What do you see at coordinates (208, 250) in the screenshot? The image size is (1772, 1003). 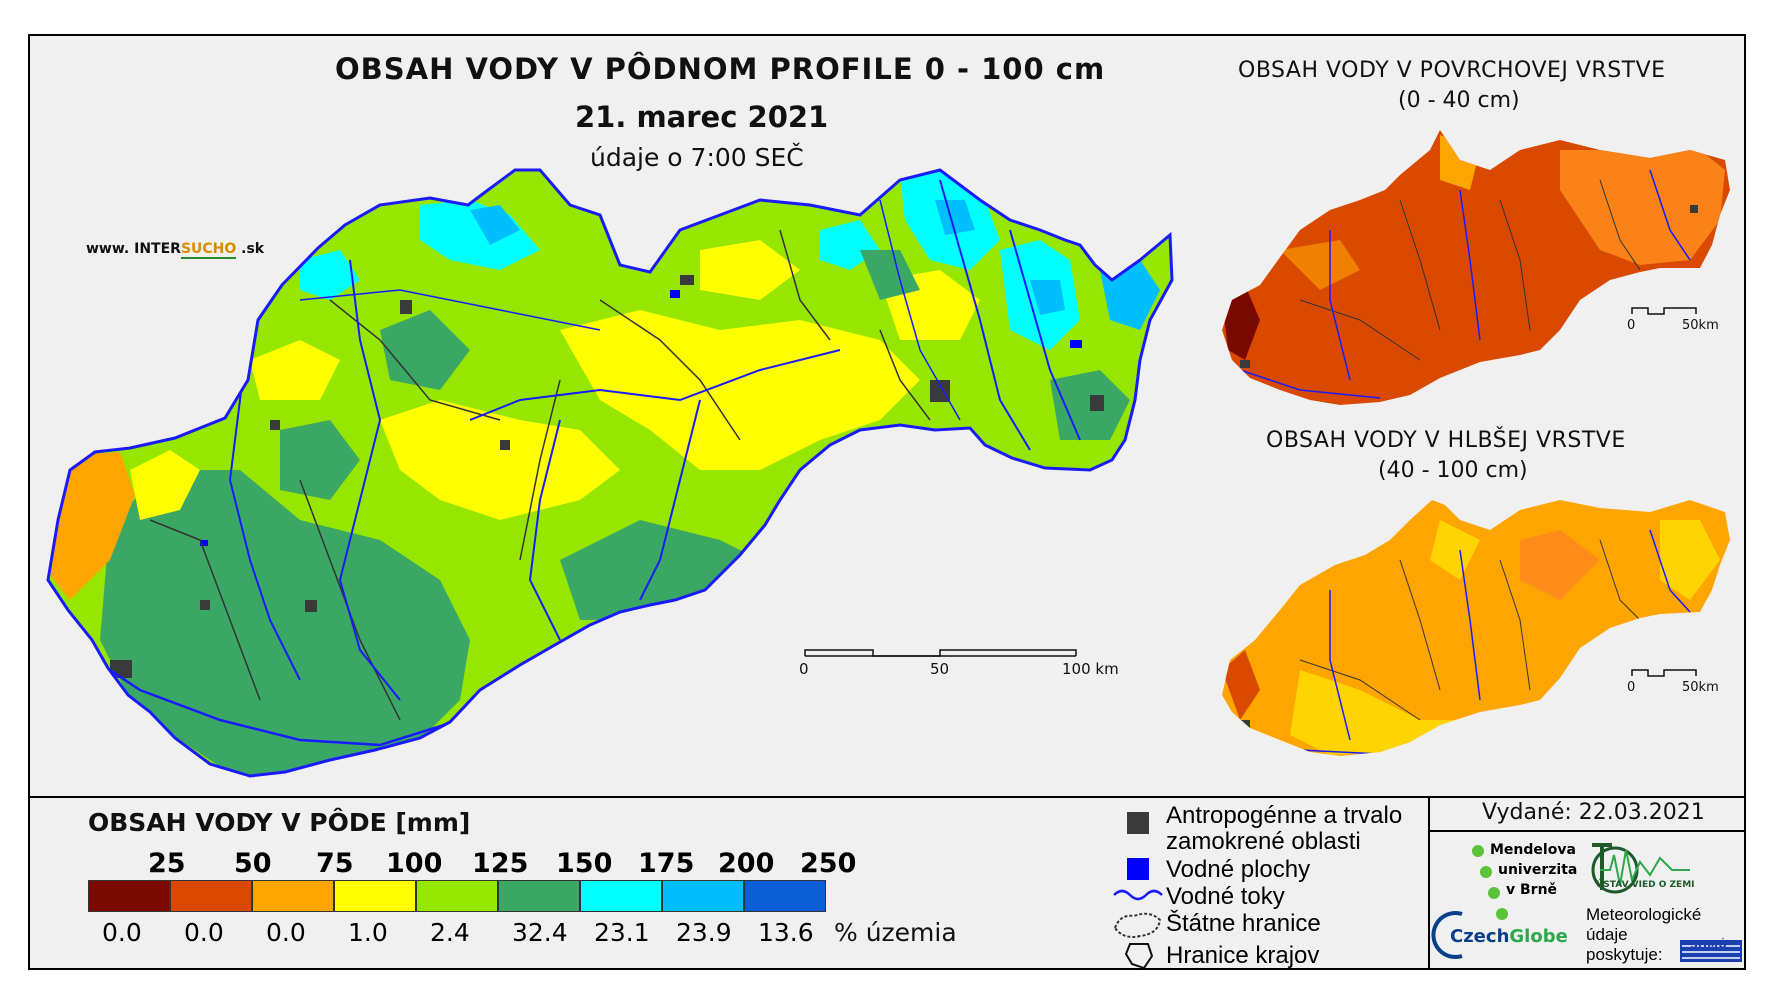 I see `website-brand-b: SUCHO` at bounding box center [208, 250].